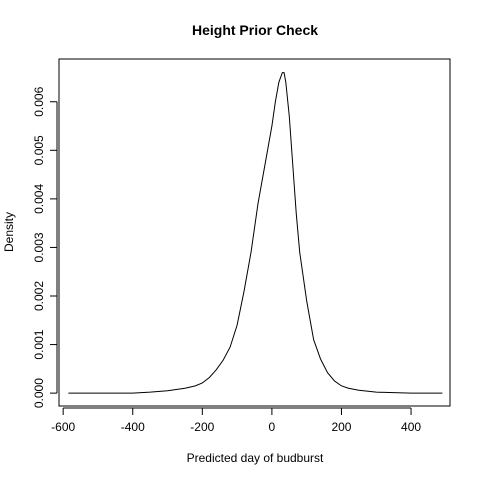 This screenshot has width=480, height=480. I want to click on x-tick-label: 400, so click(411, 427).